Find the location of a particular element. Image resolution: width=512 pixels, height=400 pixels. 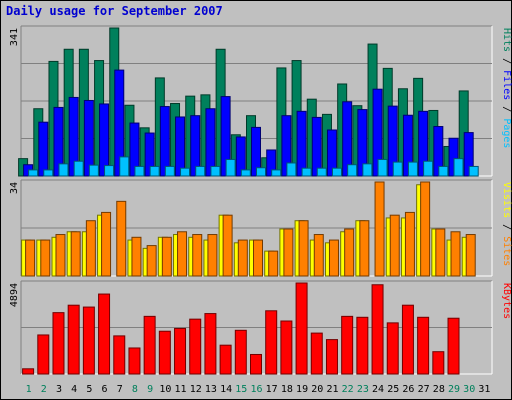

x-tick-day-24: 24 is located at coordinates (378, 389).